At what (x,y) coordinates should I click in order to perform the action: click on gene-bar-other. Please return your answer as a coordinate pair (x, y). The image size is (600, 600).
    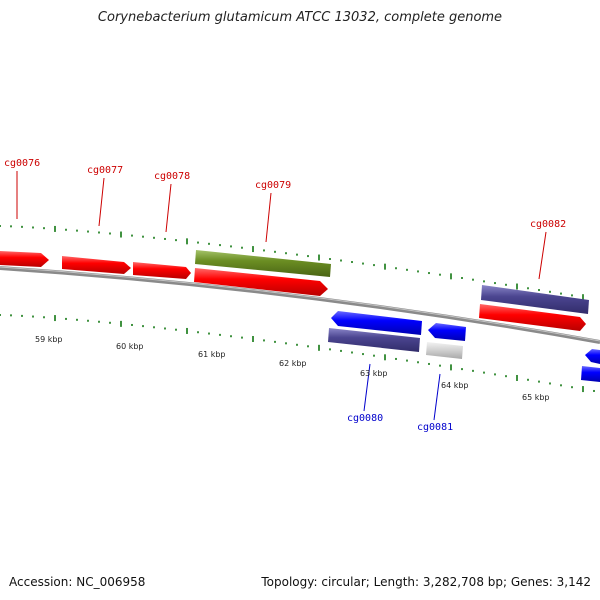
    Looking at the image, I should click on (444, 350).